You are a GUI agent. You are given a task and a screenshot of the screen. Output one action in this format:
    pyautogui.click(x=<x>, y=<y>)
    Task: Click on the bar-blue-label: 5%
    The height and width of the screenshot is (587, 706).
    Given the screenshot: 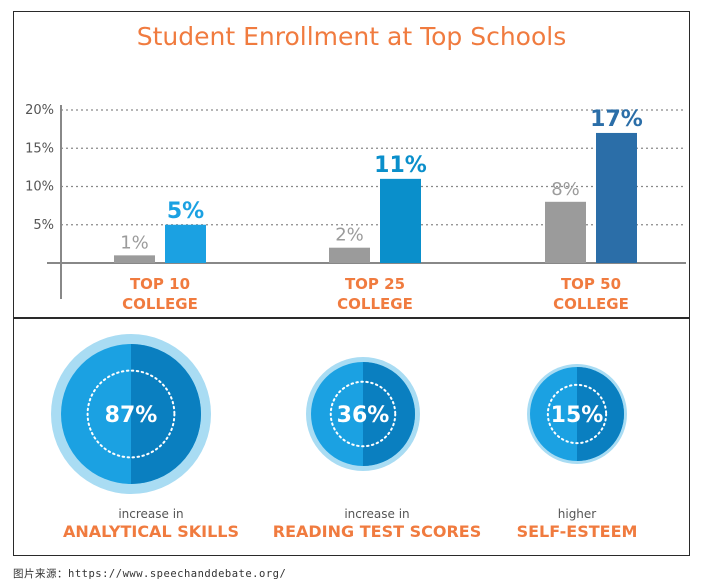 What is the action you would take?
    pyautogui.click(x=185, y=211)
    